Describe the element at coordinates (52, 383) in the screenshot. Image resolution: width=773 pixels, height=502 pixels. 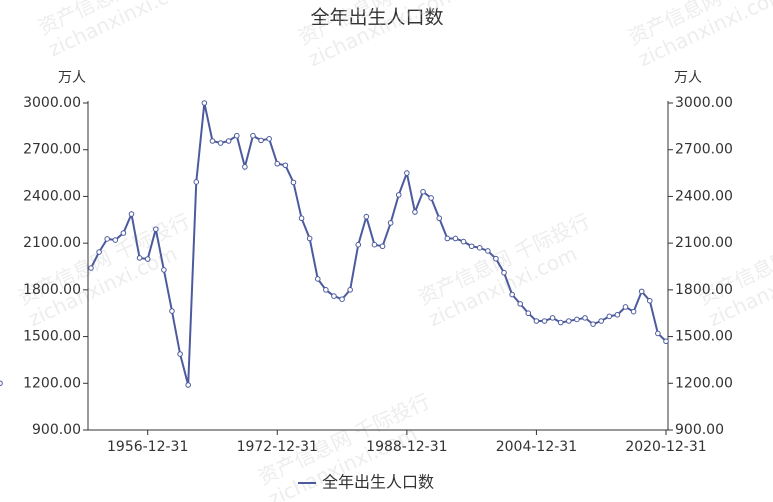
I see `y-tick-label: 1200.00` at that location.